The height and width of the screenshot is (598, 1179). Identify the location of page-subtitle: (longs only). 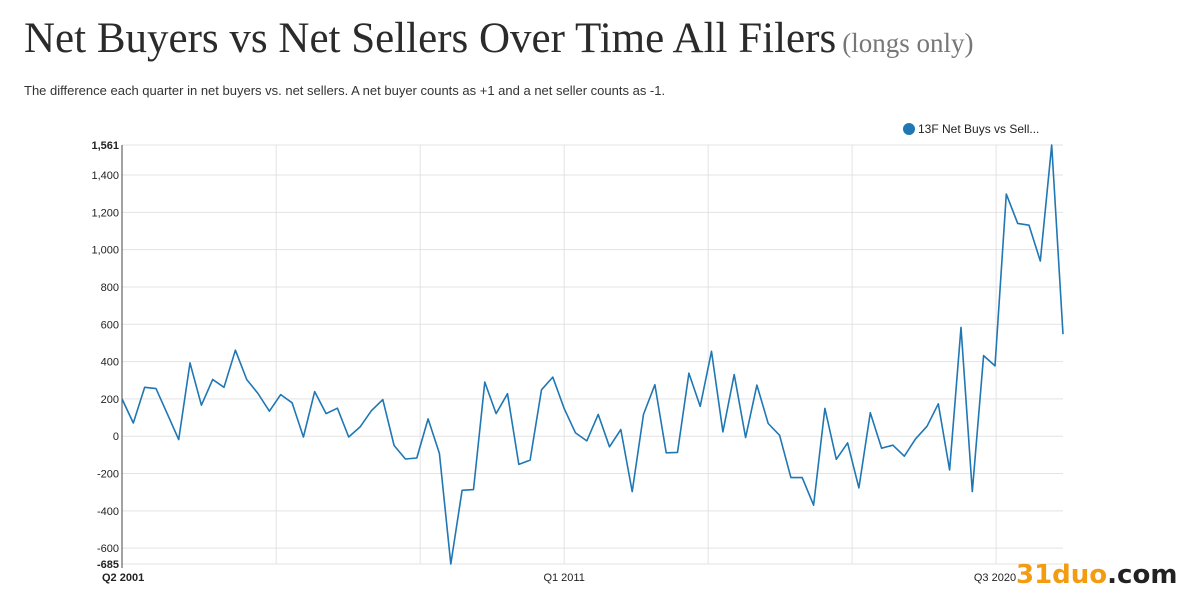
(908, 43).